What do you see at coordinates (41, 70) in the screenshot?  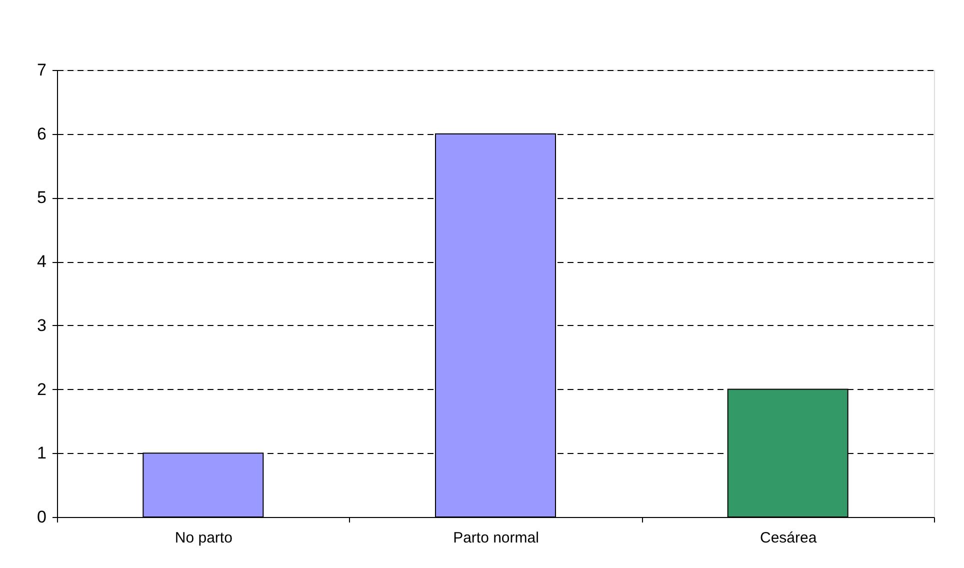 I see `y-tick-label: 7` at bounding box center [41, 70].